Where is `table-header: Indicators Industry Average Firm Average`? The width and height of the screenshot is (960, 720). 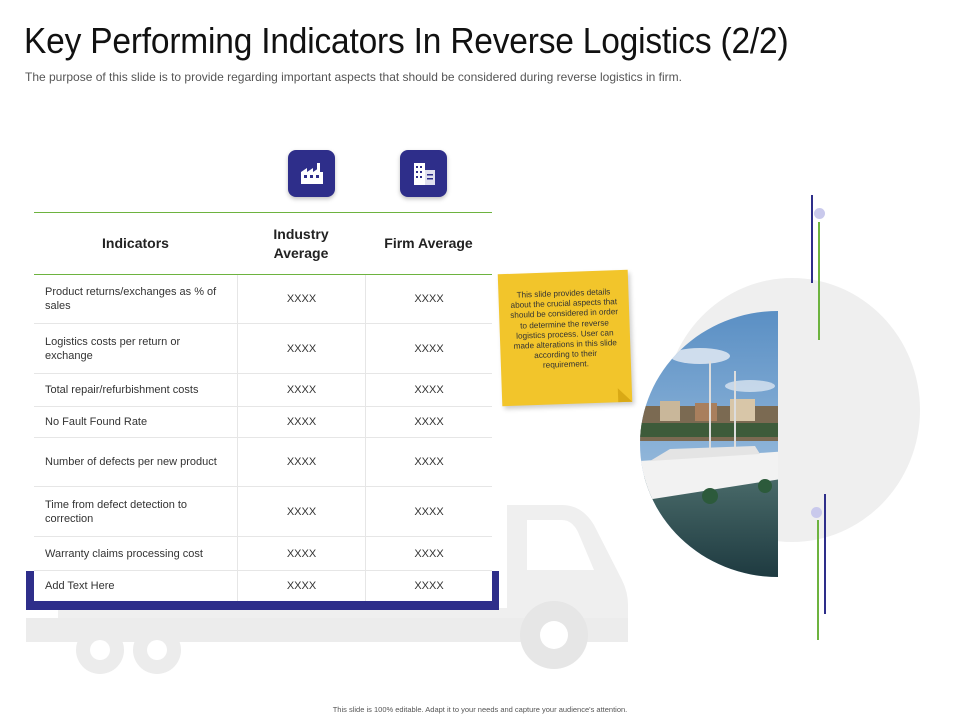
table-header: Indicators Industry Average Firm Average is located at coordinates (263, 243).